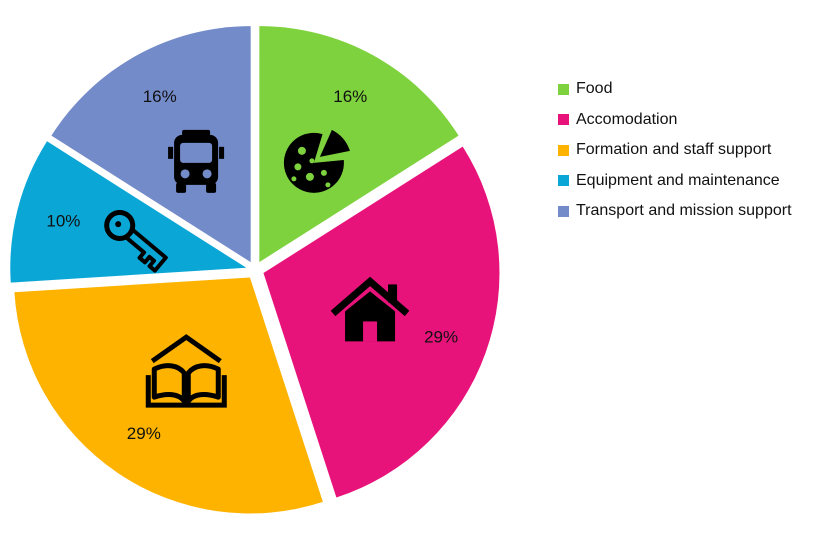 The height and width of the screenshot is (533, 840). I want to click on legend-label: Equipment and maintenance, so click(678, 180).